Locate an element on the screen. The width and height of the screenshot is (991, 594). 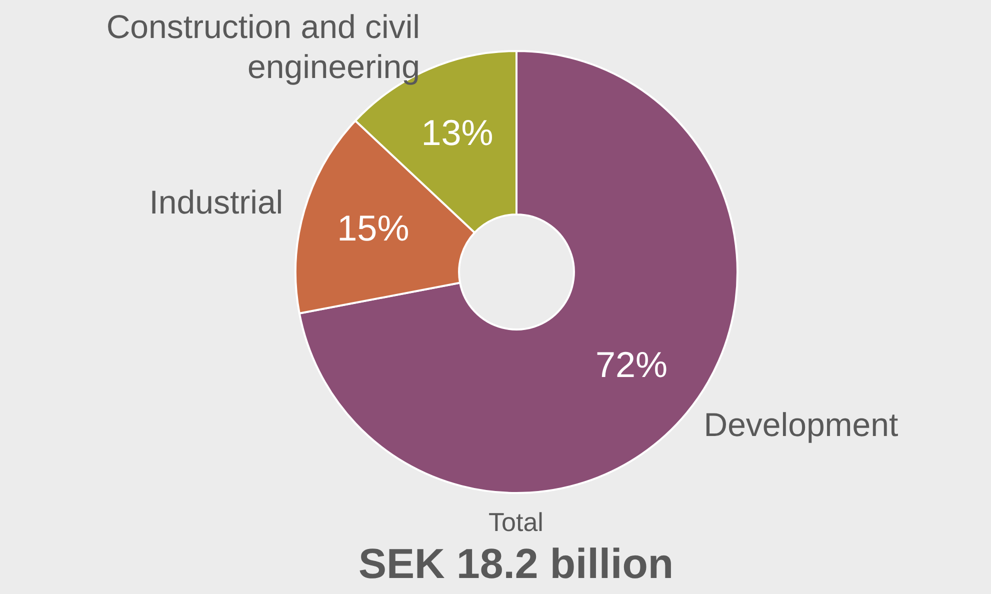
text: Total is located at coordinates (516, 522).